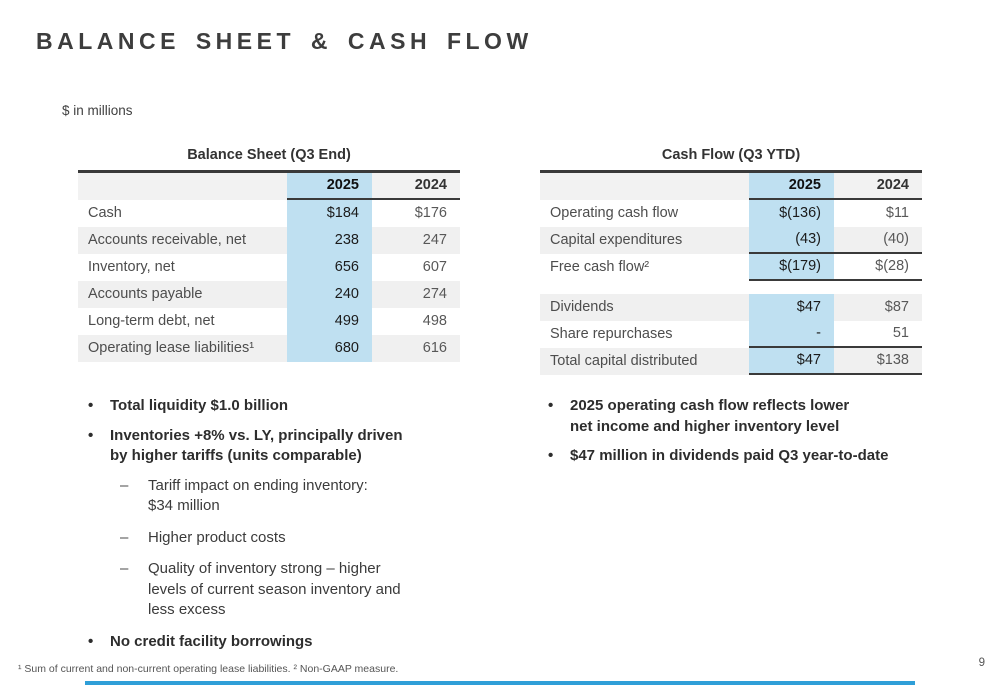 The image size is (1000, 685). Describe the element at coordinates (434, 267) in the screenshot. I see `value-2024: 607` at that location.